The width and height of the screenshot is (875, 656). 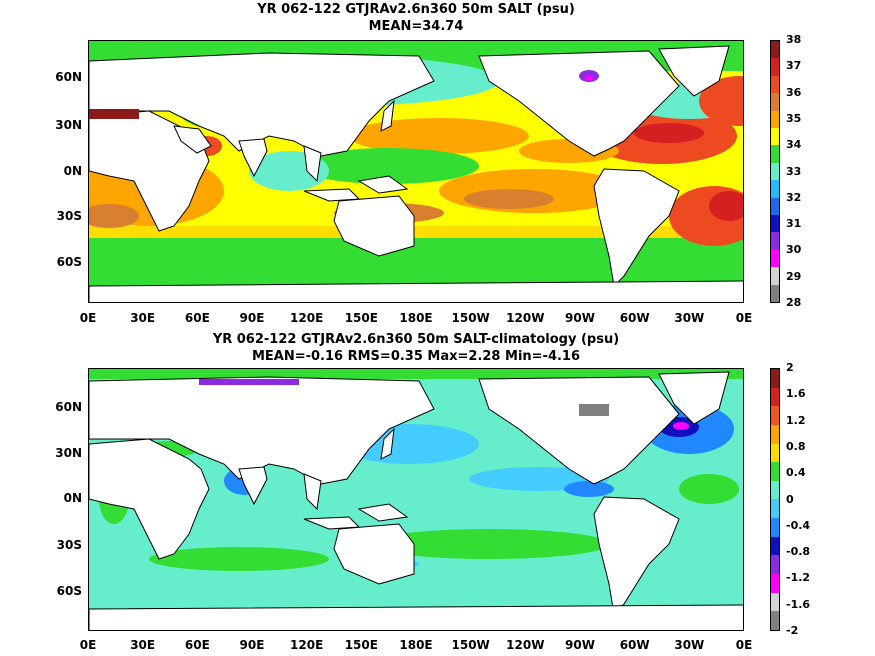 What do you see at coordinates (68, 407) in the screenshot?
I see `bottom-lat-label-60n: 60N` at bounding box center [68, 407].